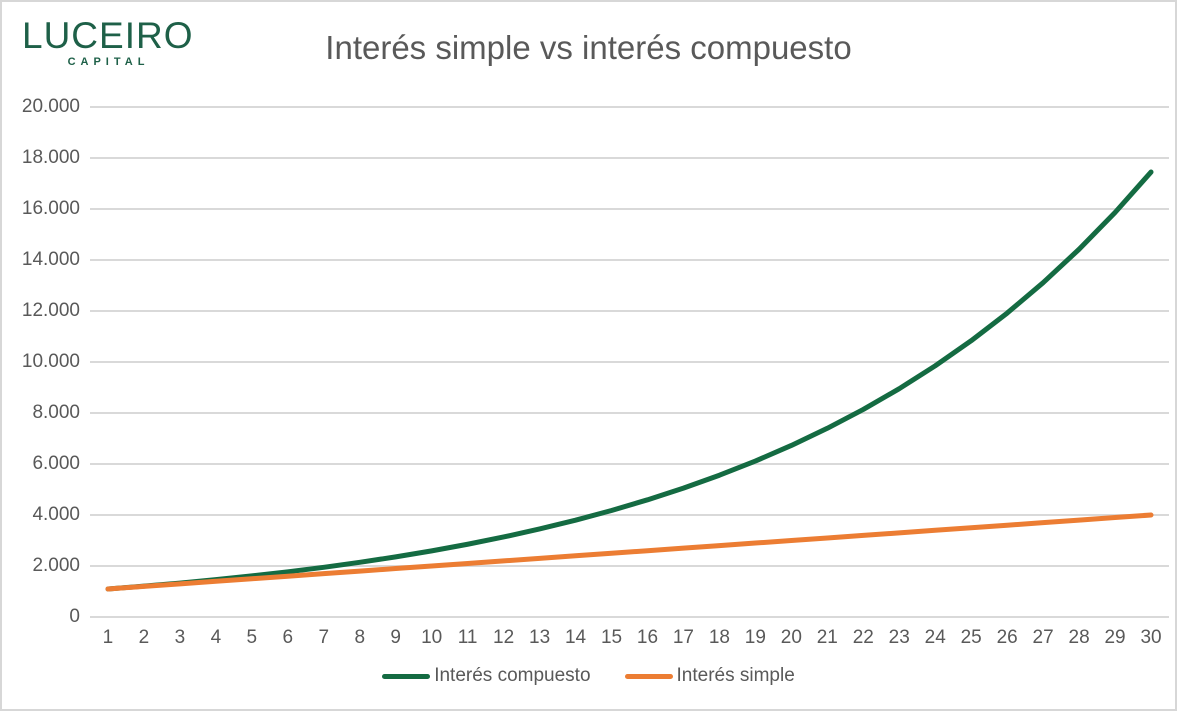 The height and width of the screenshot is (711, 1177). What do you see at coordinates (406, 676) in the screenshot?
I see `compound-line-marker` at bounding box center [406, 676].